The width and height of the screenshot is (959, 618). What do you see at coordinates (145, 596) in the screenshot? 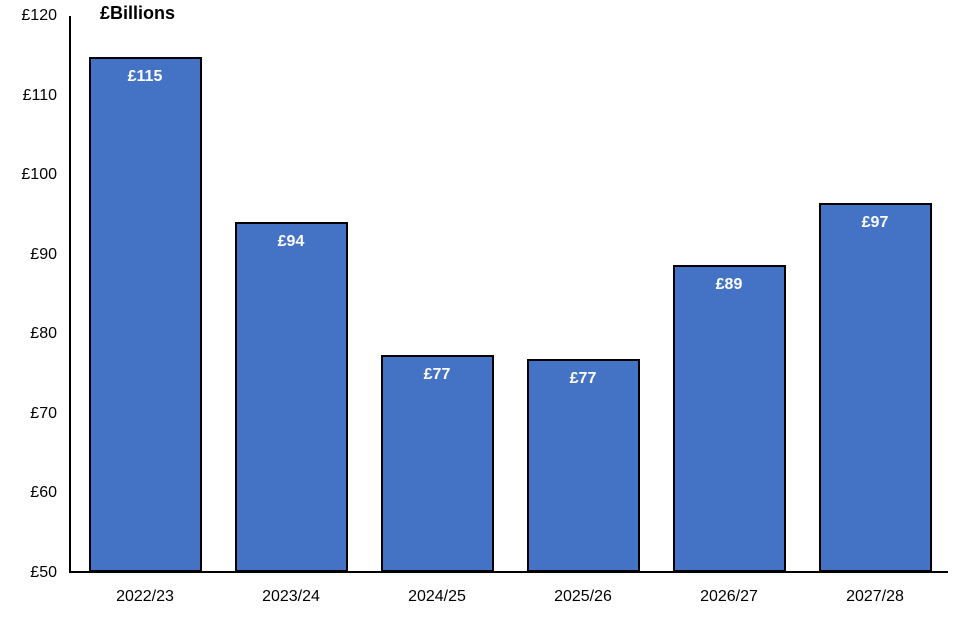
I see `x-axis-category-label: 2022/23` at bounding box center [145, 596].